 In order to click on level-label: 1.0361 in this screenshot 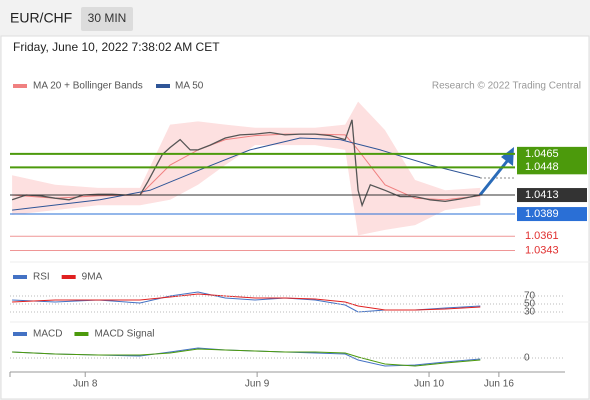, I will do `click(542, 236)`.